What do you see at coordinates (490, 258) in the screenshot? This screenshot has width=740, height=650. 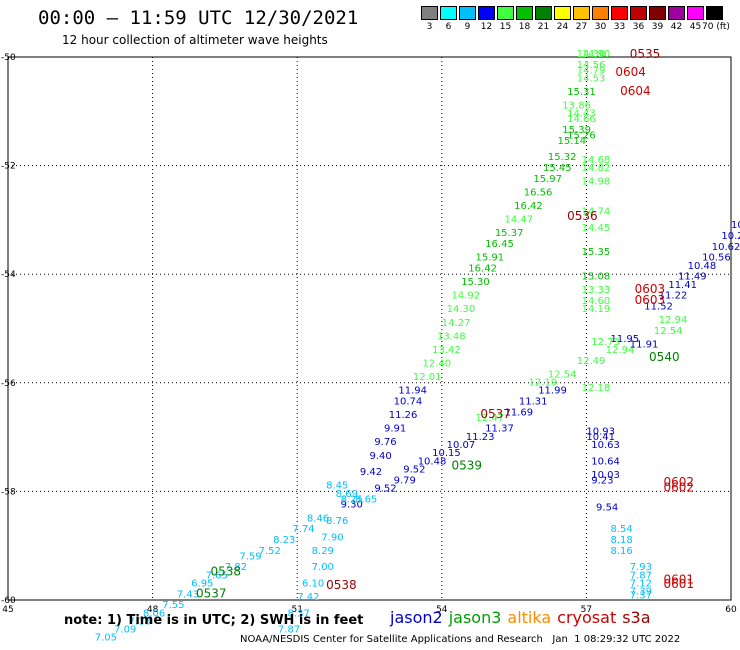 I see `wave-height-value: 15.91` at bounding box center [490, 258].